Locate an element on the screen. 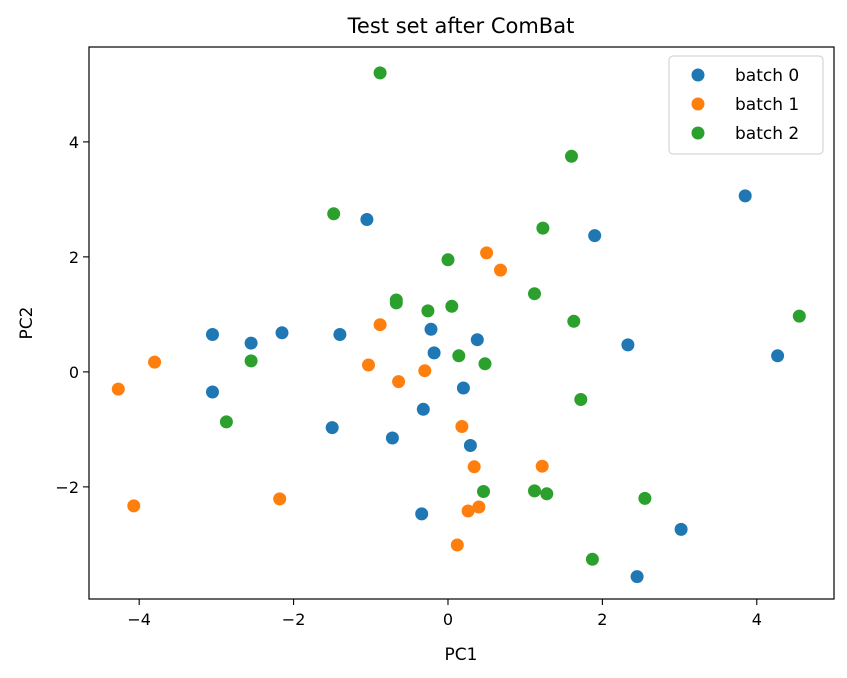 Image resolution: width=847 pixels, height=678 pixels. legend-box is located at coordinates (746, 105).